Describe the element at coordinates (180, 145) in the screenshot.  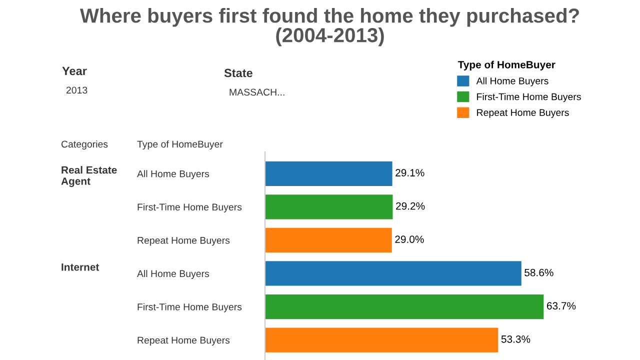
I see `text: Type of HomeBuyer` at that location.